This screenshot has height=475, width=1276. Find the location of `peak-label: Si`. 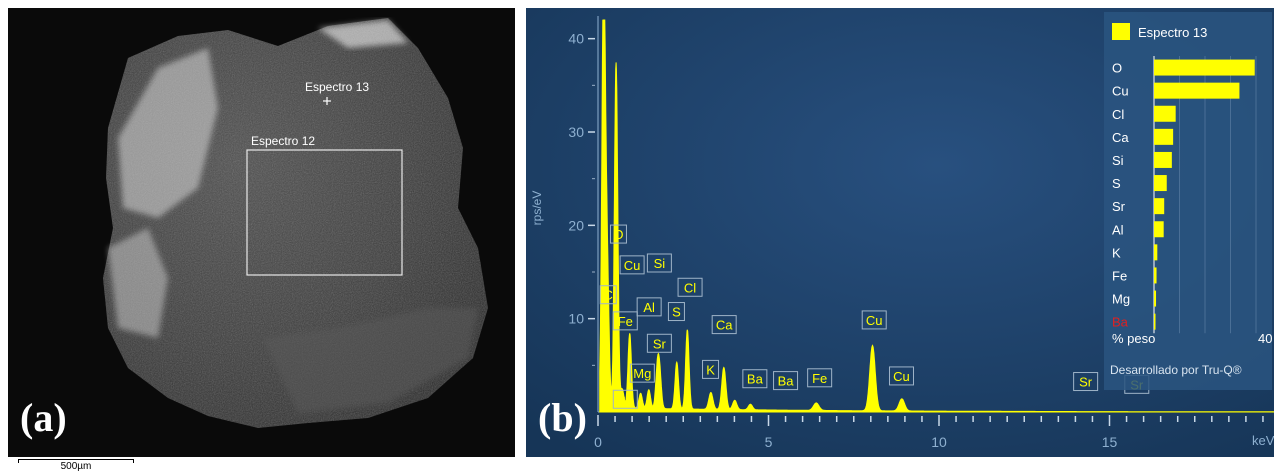

peak-label: Si is located at coordinates (660, 263).